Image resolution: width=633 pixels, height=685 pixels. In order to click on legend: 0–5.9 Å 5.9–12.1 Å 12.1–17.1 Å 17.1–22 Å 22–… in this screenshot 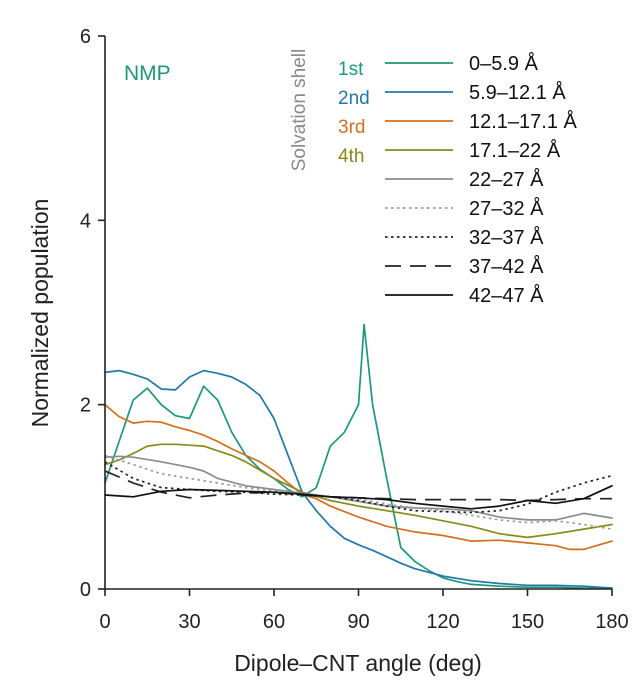, I will do `click(481, 179)`.